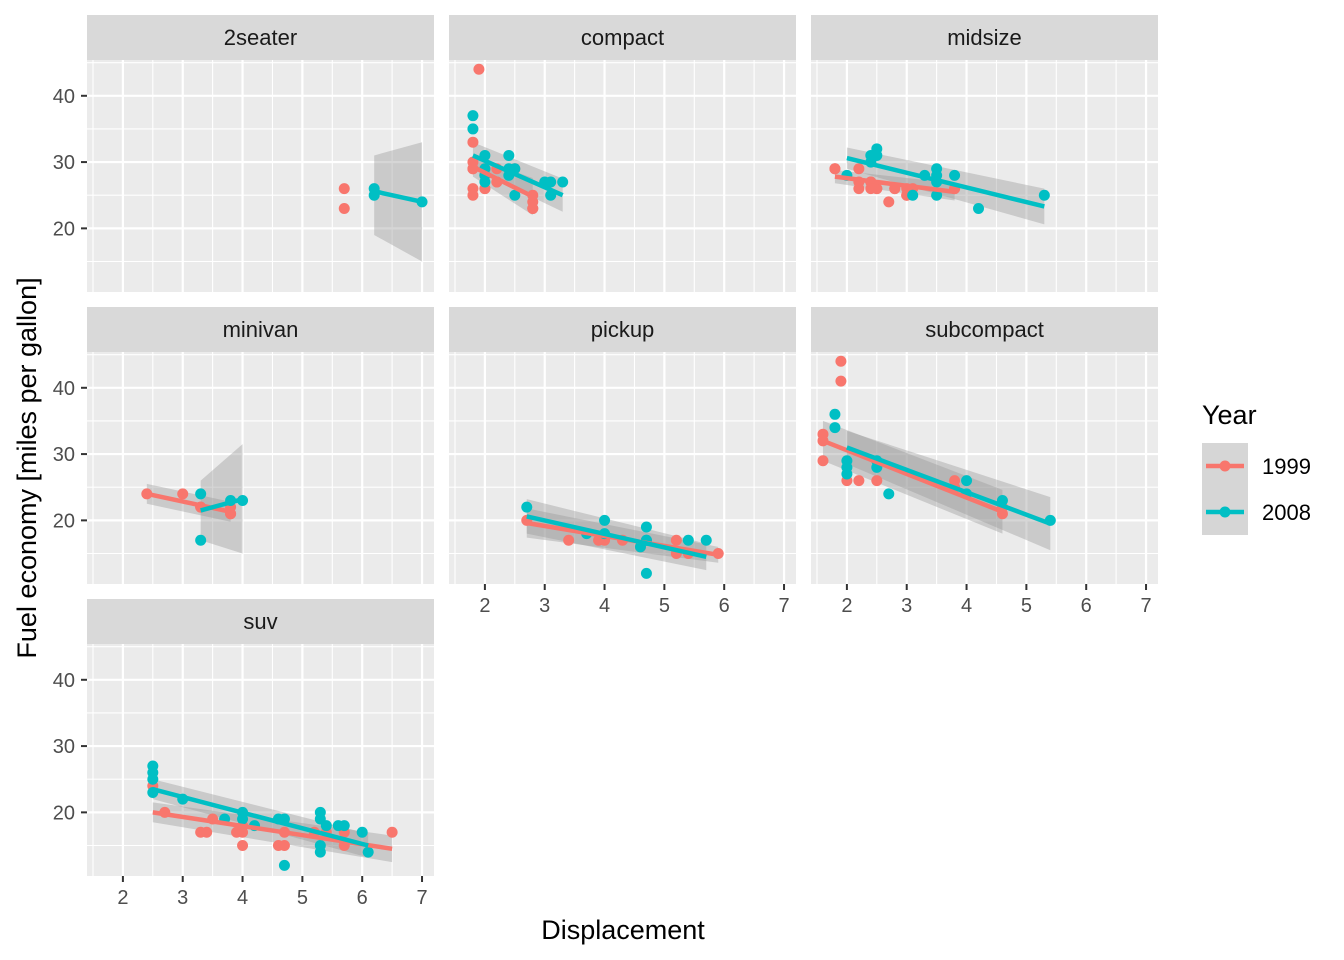 Image resolution: width=1344 pixels, height=960 pixels. I want to click on legend-label: 2008, so click(1286, 512).